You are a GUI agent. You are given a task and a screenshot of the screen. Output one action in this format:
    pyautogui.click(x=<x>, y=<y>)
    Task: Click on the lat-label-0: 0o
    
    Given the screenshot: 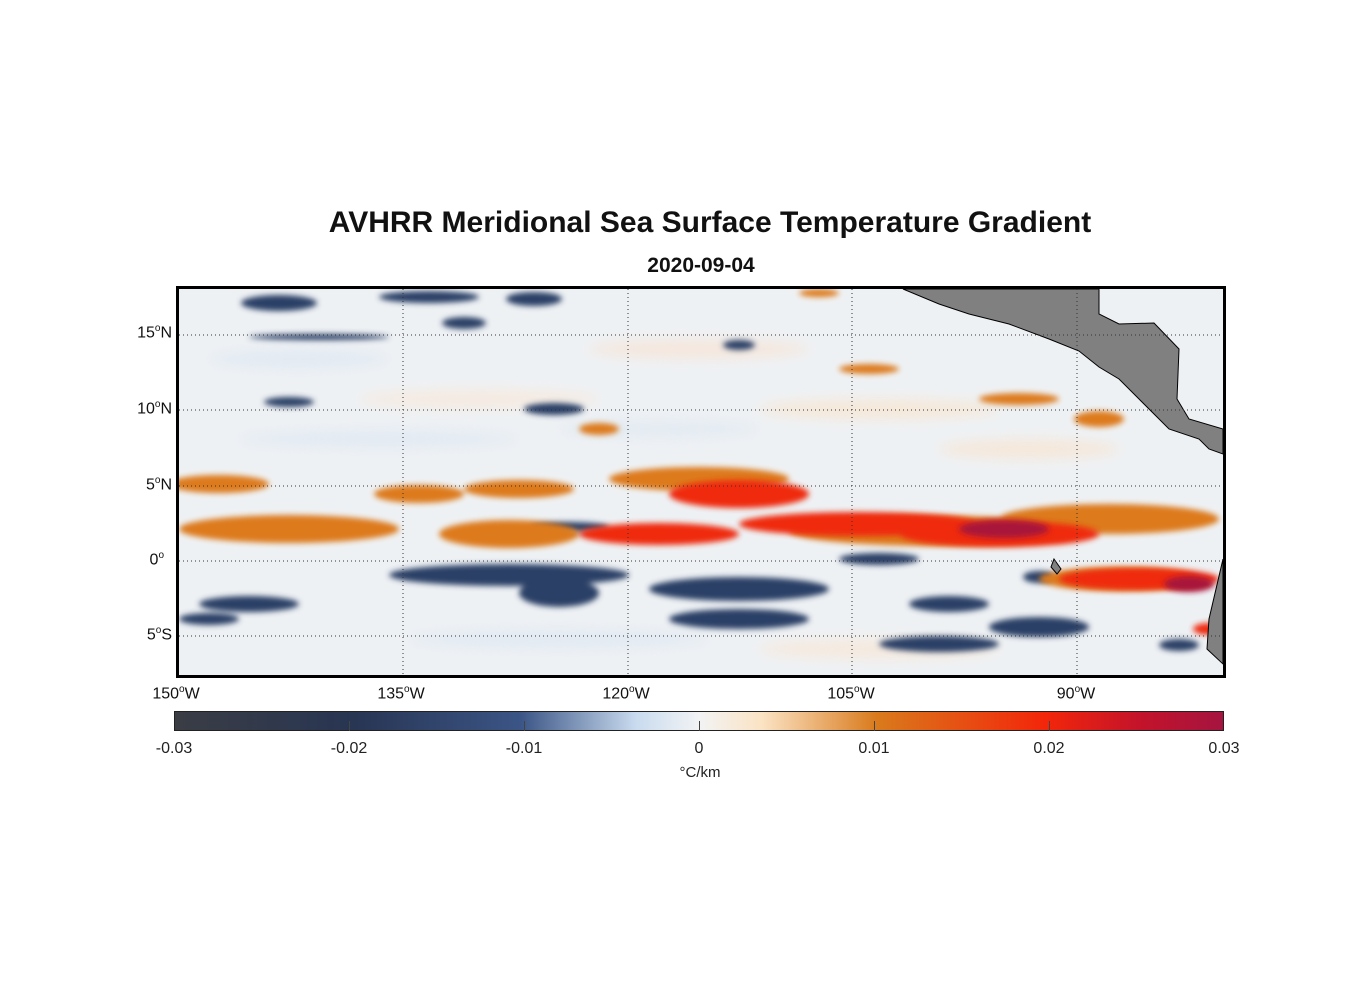 What is the action you would take?
    pyautogui.click(x=156, y=559)
    